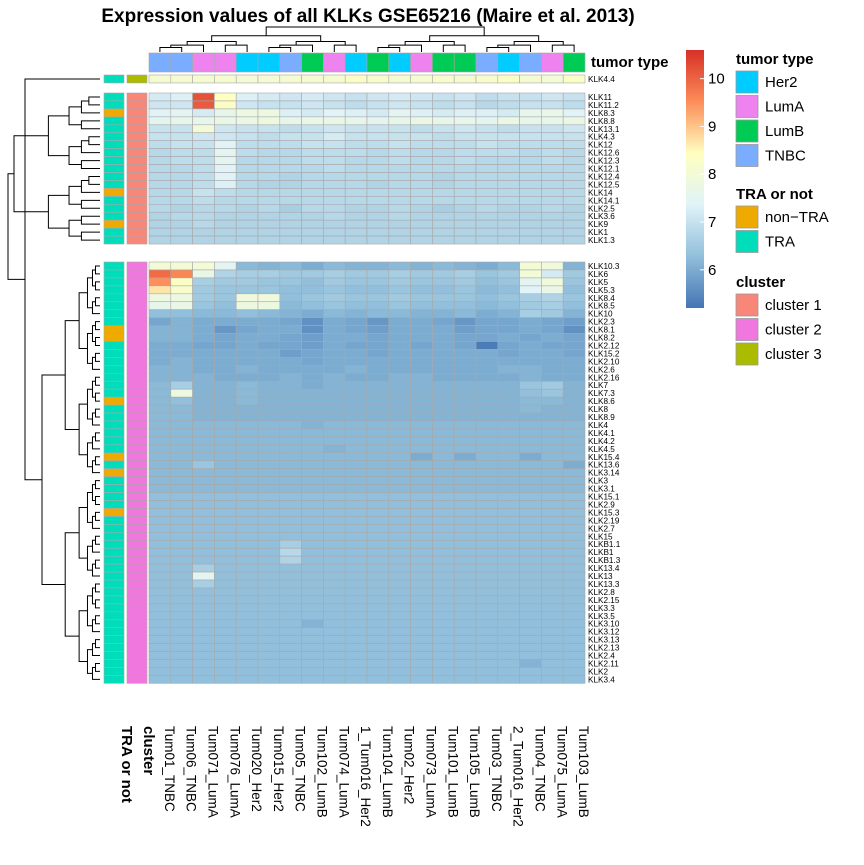 Image resolution: width=864 pixels, height=865 pixels. What do you see at coordinates (552, 441) in the screenshot?
I see `heatmap-cell-klk4-2-tum075-luma` at bounding box center [552, 441].